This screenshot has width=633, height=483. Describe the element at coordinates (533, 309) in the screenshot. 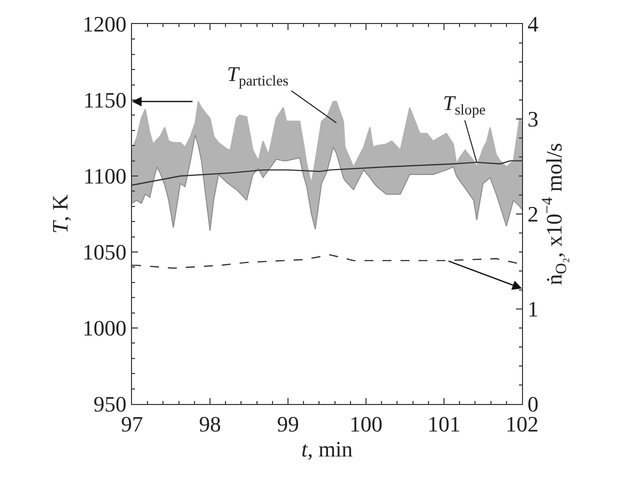

I see `y2-tick-label: 1` at that location.